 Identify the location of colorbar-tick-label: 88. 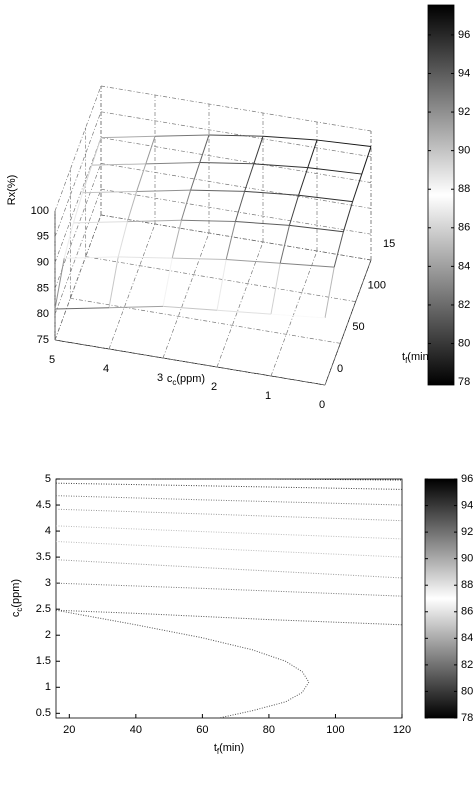
(467, 585).